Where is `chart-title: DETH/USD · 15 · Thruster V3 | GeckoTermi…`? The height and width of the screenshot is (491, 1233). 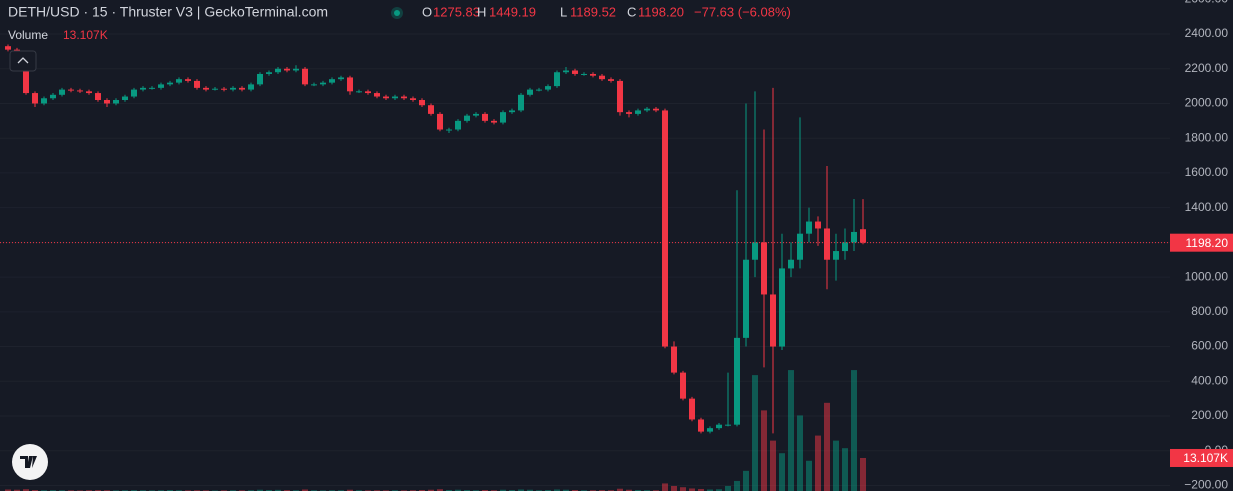 chart-title: DETH/USD · 15 · Thruster V3 | GeckoTermi… is located at coordinates (168, 12).